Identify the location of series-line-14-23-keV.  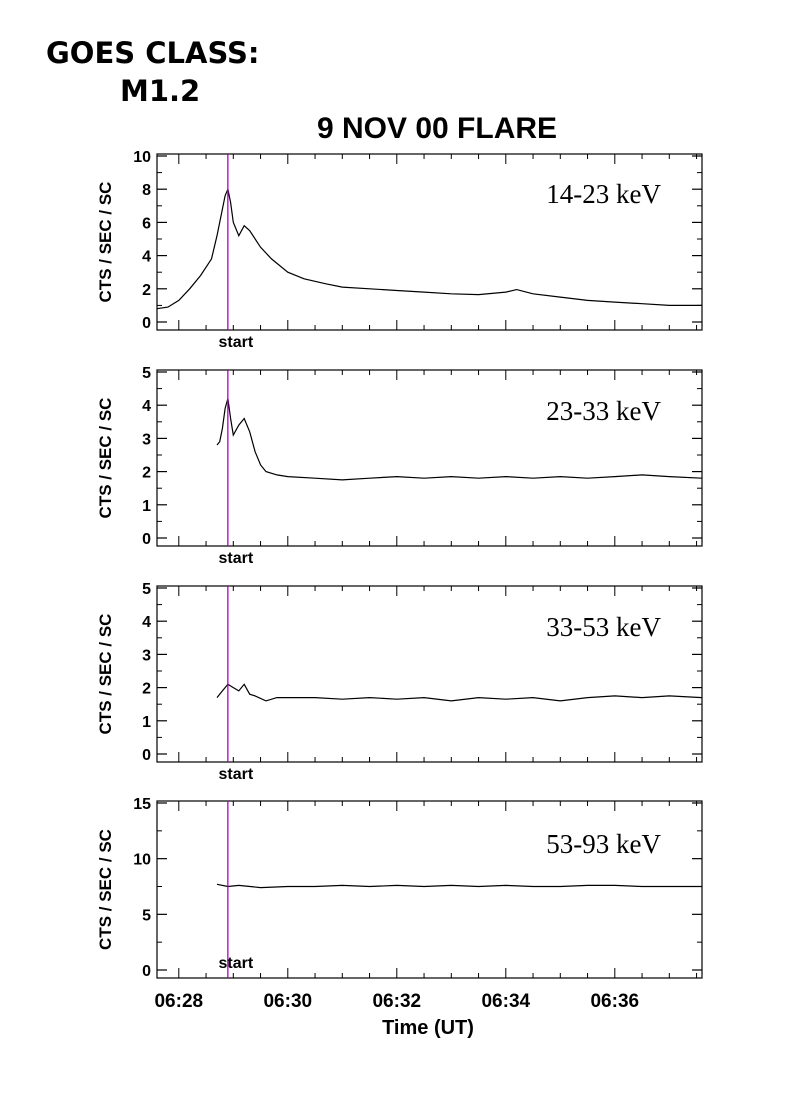
(429, 248).